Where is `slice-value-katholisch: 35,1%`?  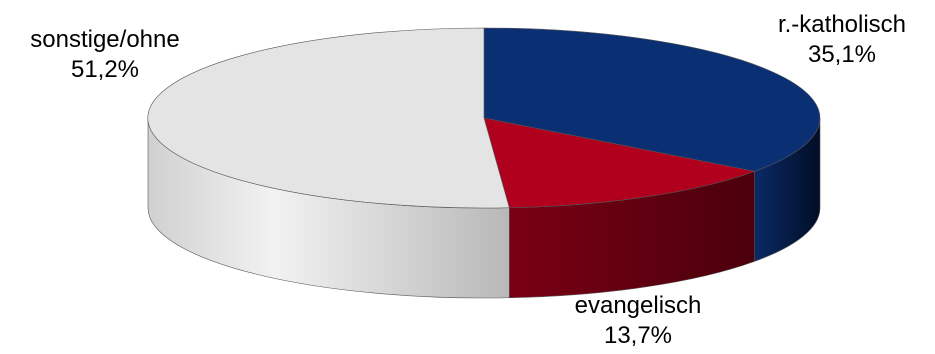
slice-value-katholisch: 35,1% is located at coordinates (842, 54).